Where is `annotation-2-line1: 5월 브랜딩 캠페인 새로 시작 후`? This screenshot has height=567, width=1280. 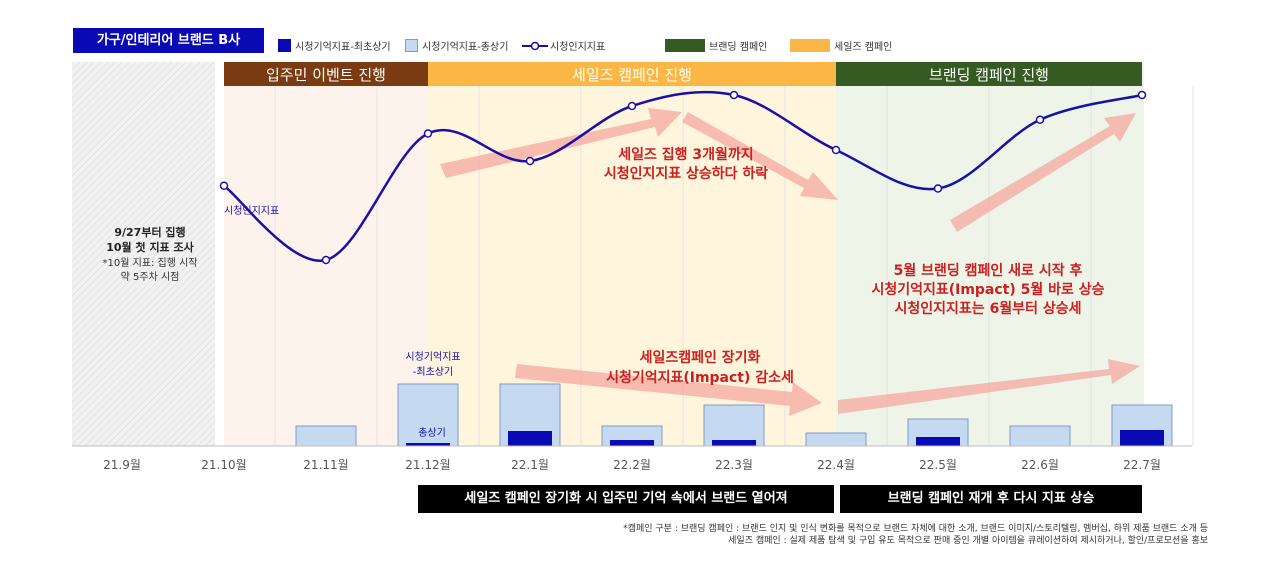 annotation-2-line1: 5월 브랜딩 캠페인 새로 시작 후 is located at coordinates (988, 270).